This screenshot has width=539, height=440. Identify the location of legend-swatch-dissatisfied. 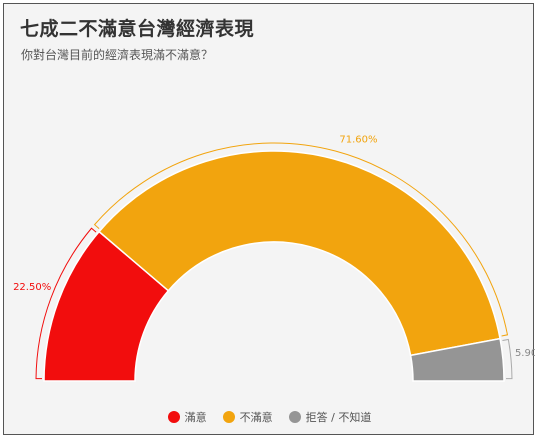
(228, 417).